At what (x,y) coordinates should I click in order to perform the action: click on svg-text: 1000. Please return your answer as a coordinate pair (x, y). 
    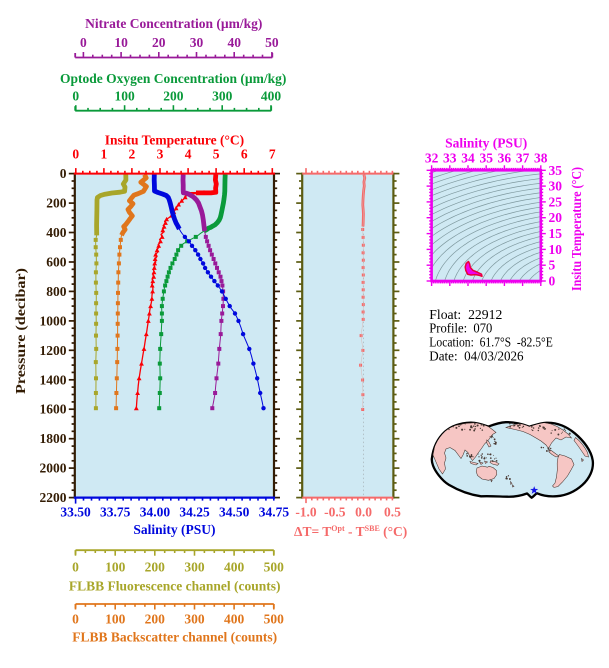
    Looking at the image, I should click on (53, 320).